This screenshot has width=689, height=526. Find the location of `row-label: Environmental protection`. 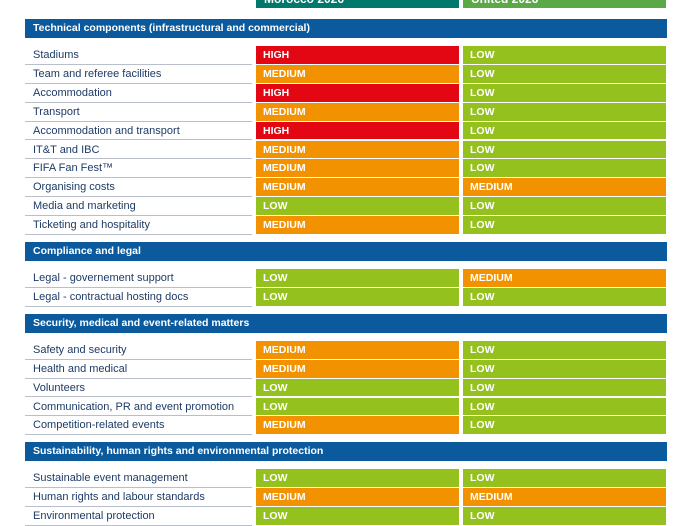

row-label: Environmental protection is located at coordinates (138, 516).